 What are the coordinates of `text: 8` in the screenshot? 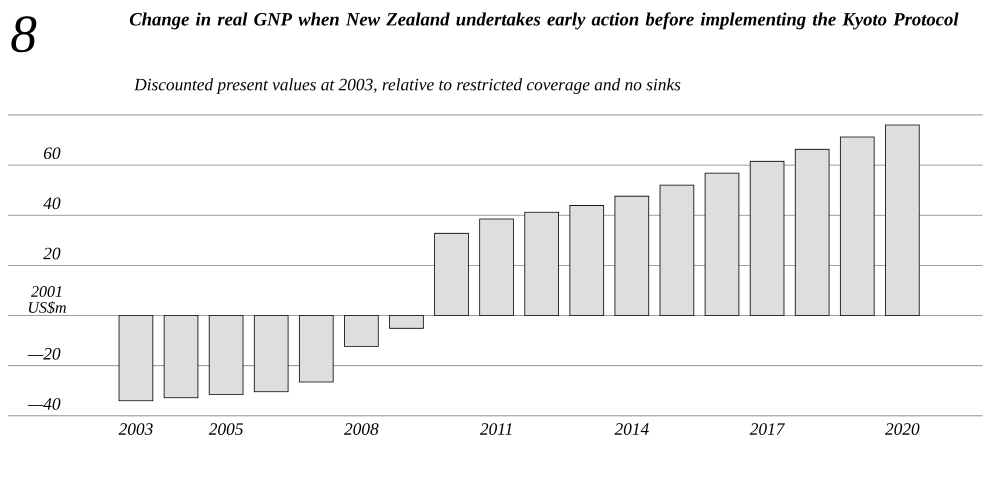 It's located at (23, 34).